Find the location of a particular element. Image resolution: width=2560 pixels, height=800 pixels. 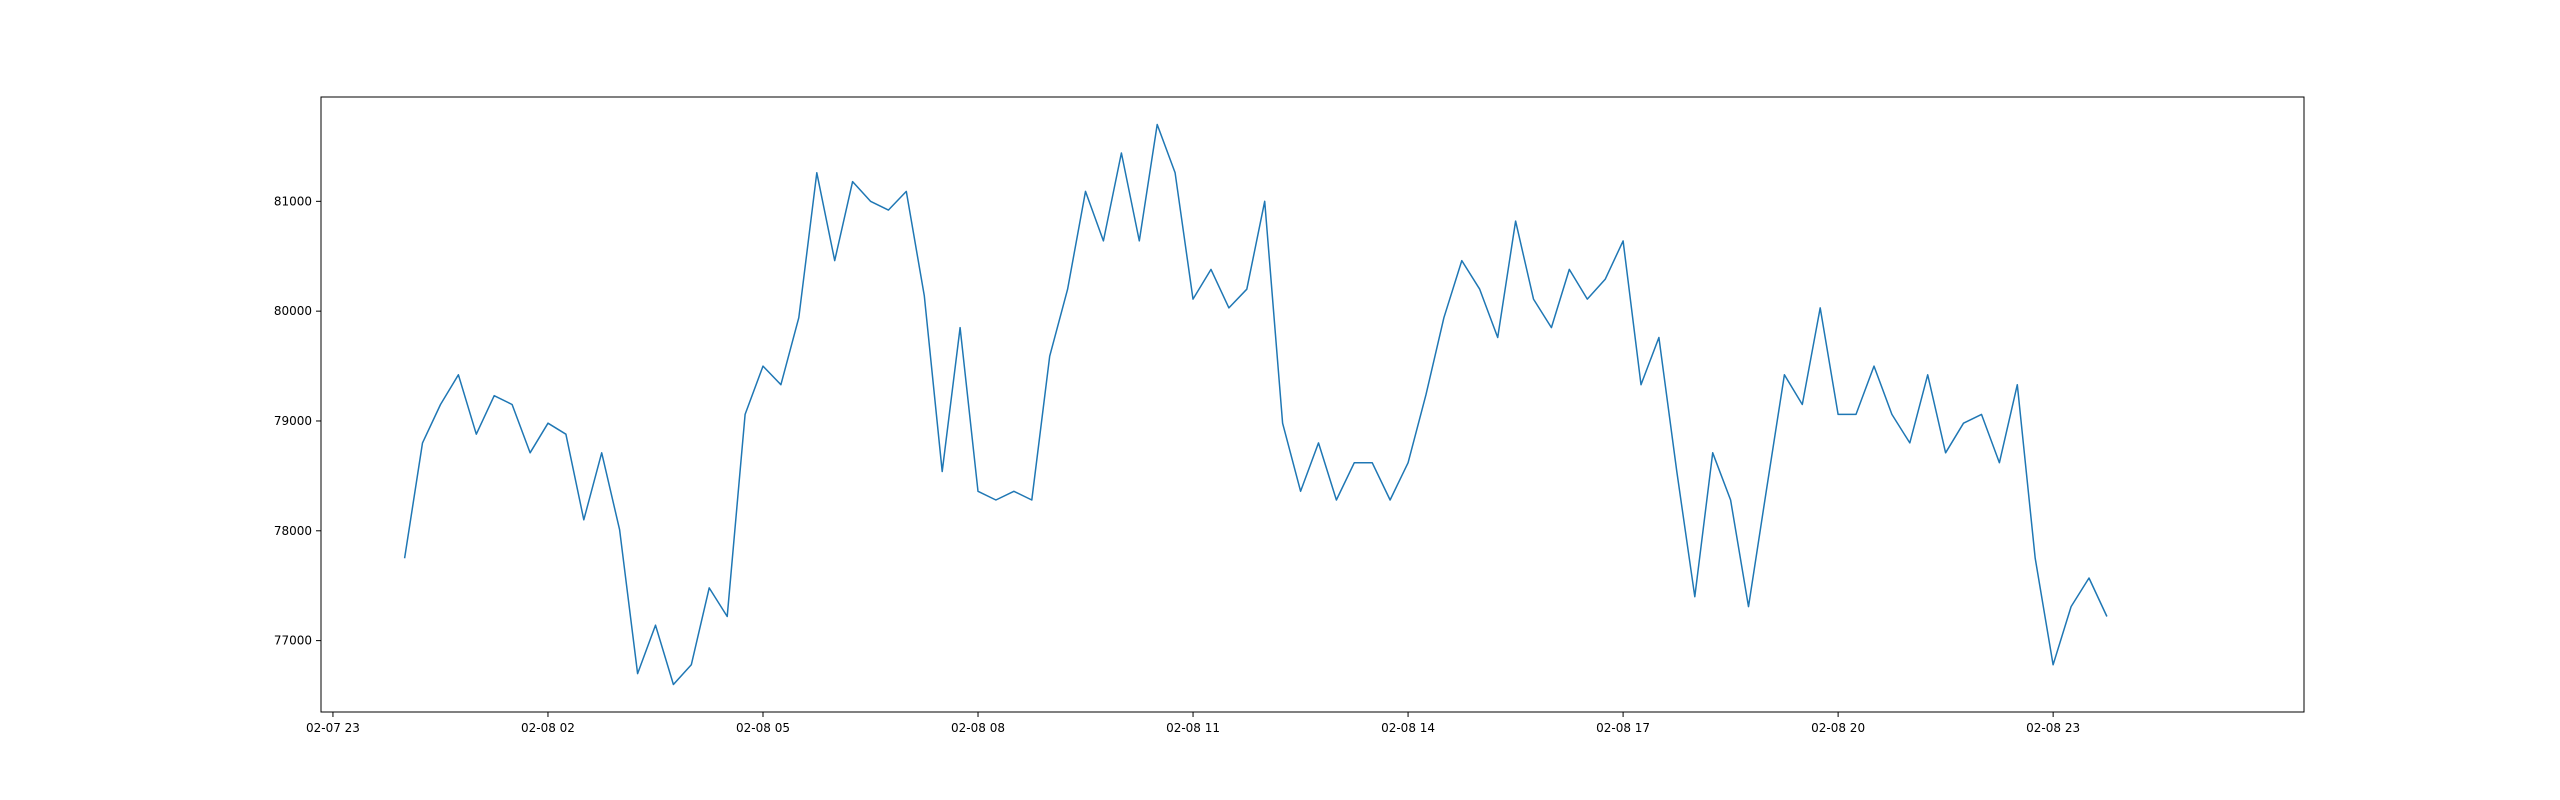

x-tick-label: 02-08 20 is located at coordinates (1838, 728).